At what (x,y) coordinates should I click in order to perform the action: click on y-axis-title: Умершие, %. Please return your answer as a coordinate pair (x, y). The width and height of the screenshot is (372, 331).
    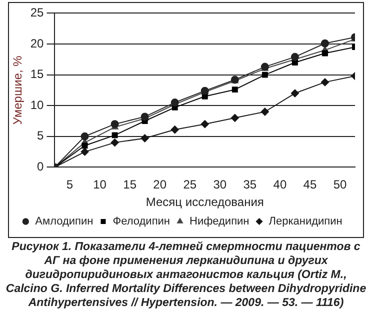
    Looking at the image, I should click on (17, 90).